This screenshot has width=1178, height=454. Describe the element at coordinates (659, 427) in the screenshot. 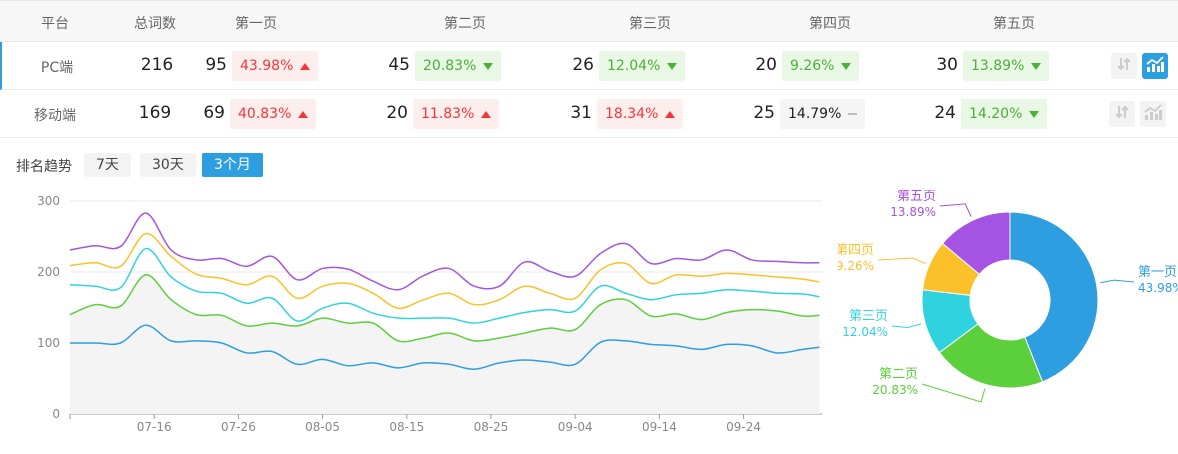

I see `x-tick-label: 09-14` at that location.